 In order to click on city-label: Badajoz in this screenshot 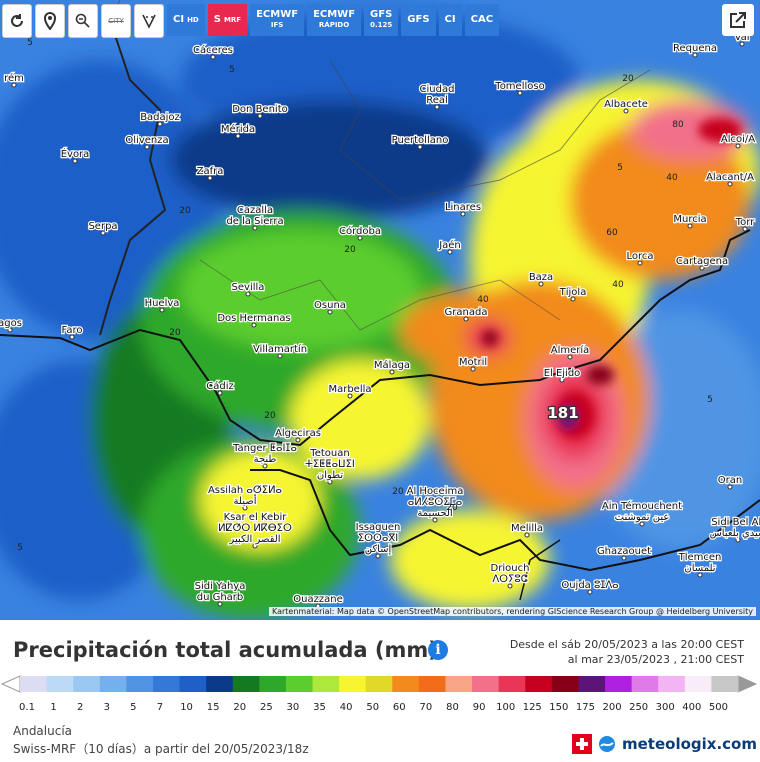, I will do `click(160, 117)`.